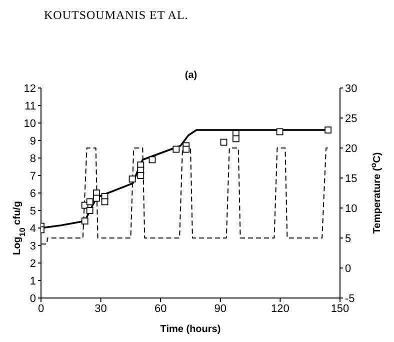  Describe the element at coordinates (33, 194) in the screenshot. I see `y-tick-label: 6` at that location.